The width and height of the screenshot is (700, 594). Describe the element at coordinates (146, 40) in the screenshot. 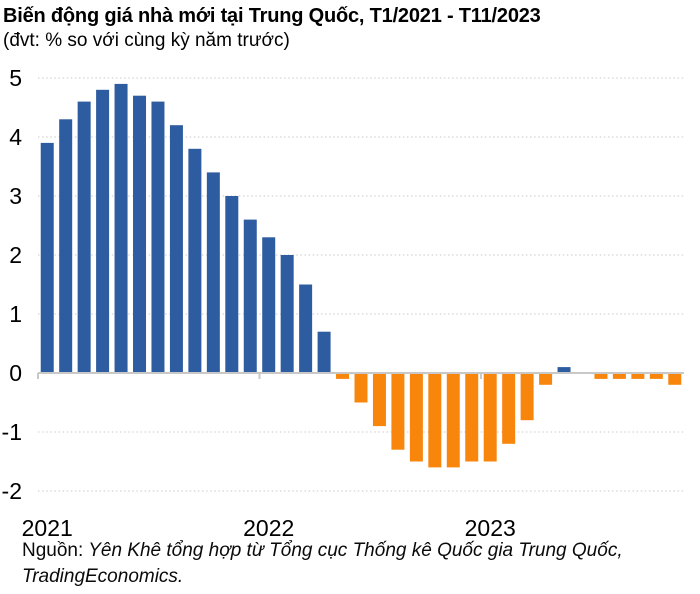

I see `chart-subtitle: (đvt: % so với cùng kỳ năm trước)` at that location.